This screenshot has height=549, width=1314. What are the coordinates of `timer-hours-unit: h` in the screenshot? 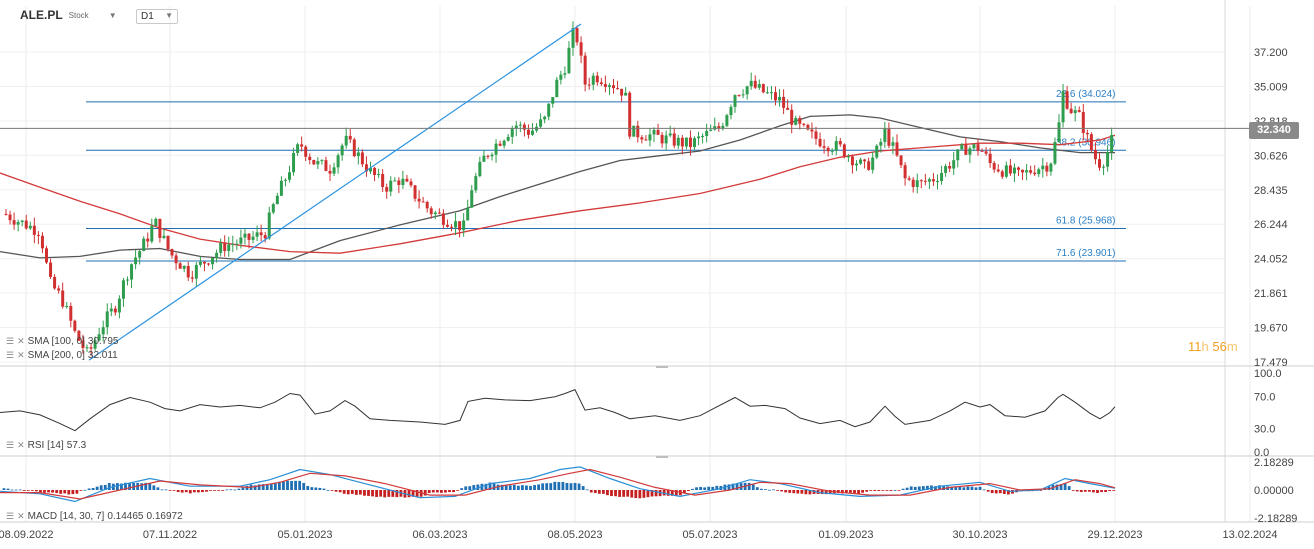 It's located at (1205, 346).